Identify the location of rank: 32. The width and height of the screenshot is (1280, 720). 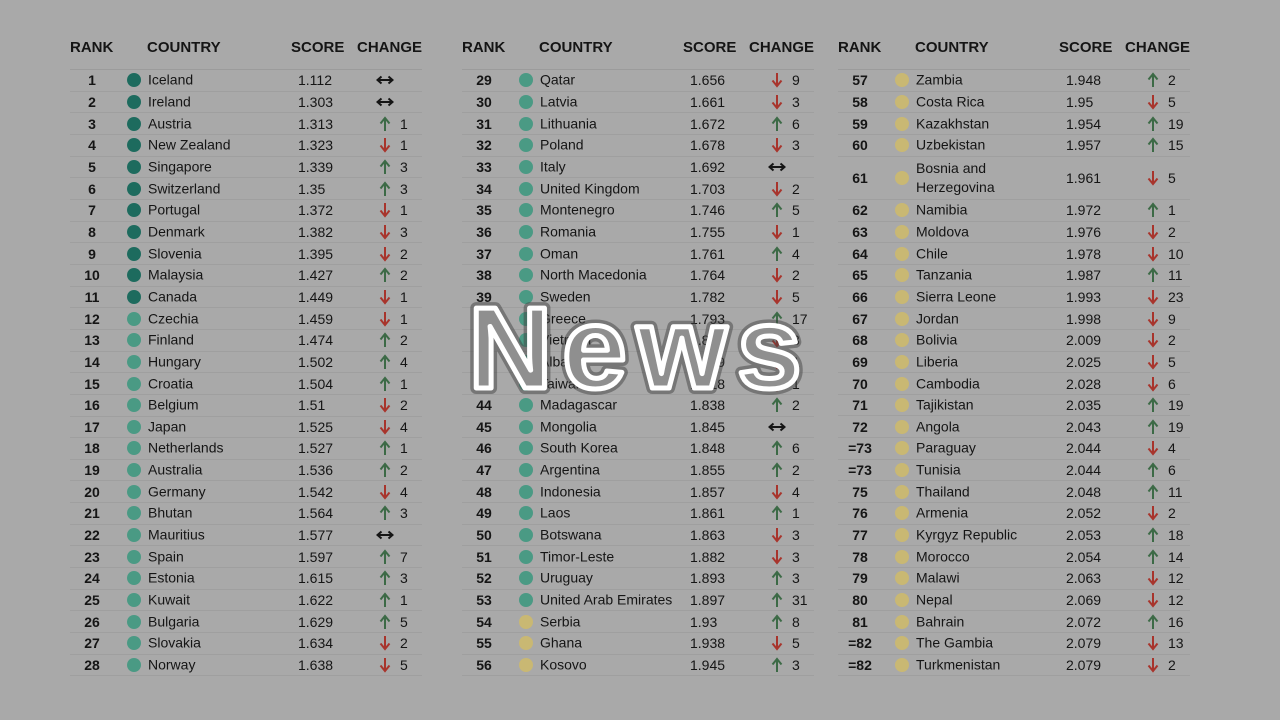
(484, 145).